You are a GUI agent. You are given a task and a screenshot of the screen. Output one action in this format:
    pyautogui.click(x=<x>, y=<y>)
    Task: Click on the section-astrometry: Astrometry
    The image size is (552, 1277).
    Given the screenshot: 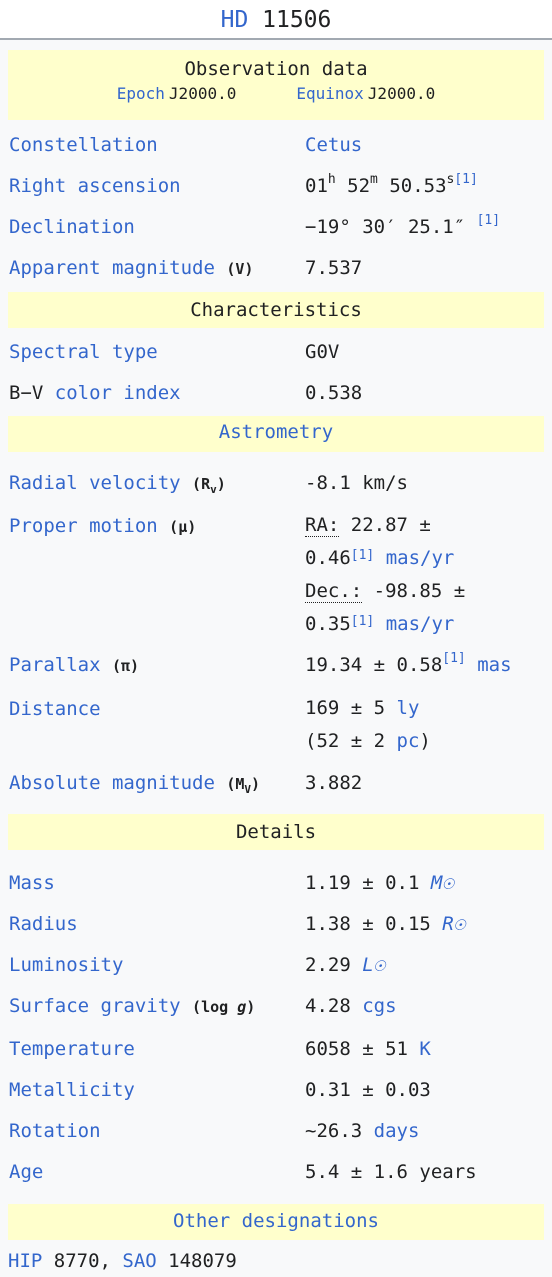 What is the action you would take?
    pyautogui.click(x=276, y=434)
    